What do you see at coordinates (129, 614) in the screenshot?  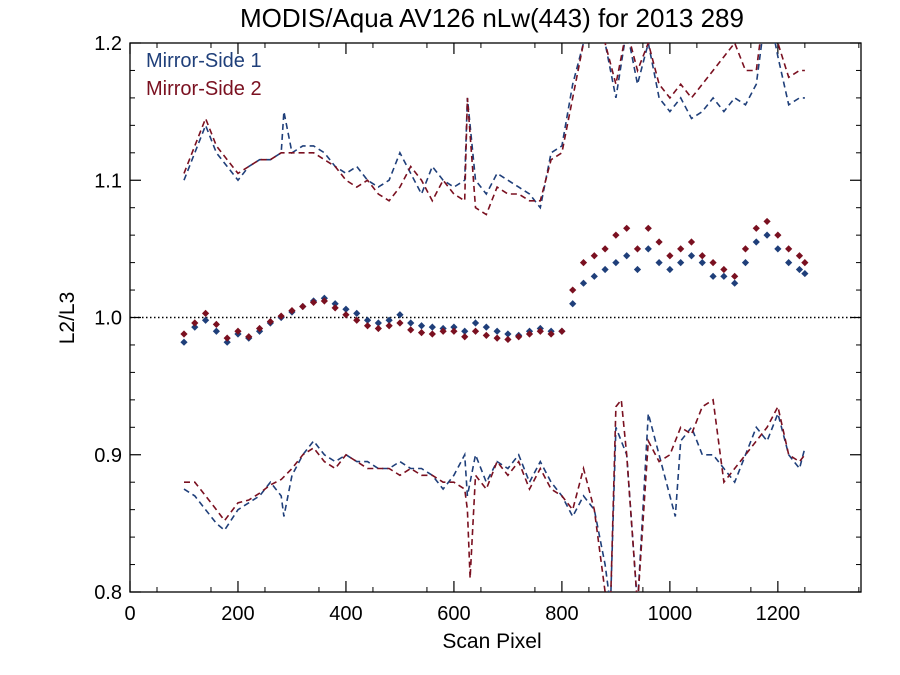 I see `x-tick-label: 0` at bounding box center [129, 614].